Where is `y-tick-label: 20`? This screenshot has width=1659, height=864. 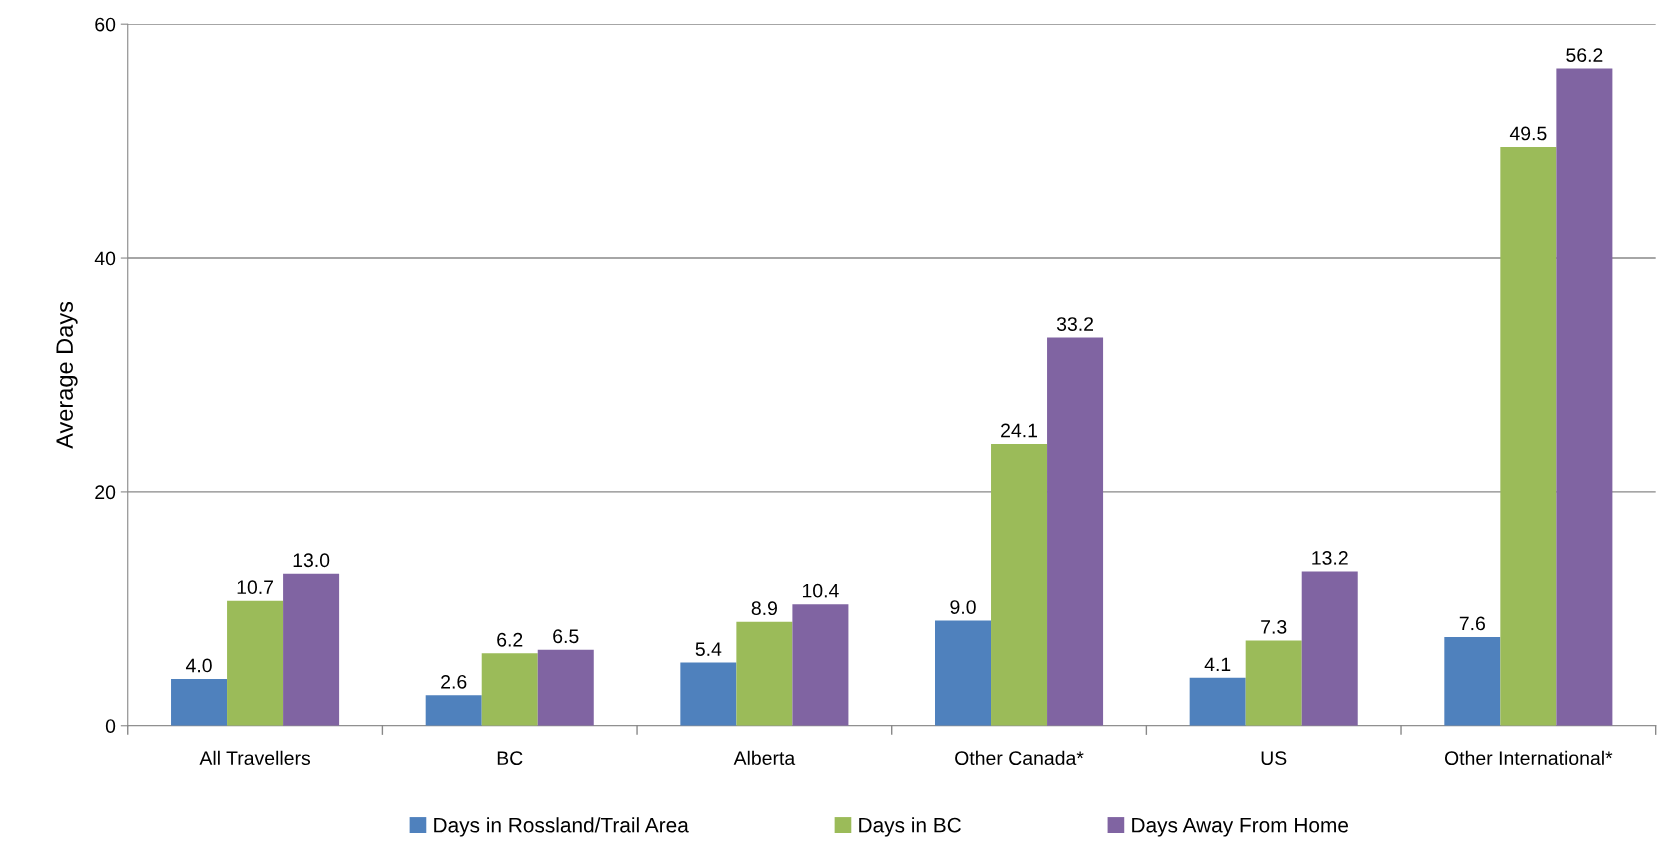
y-tick-label: 20 is located at coordinates (105, 492).